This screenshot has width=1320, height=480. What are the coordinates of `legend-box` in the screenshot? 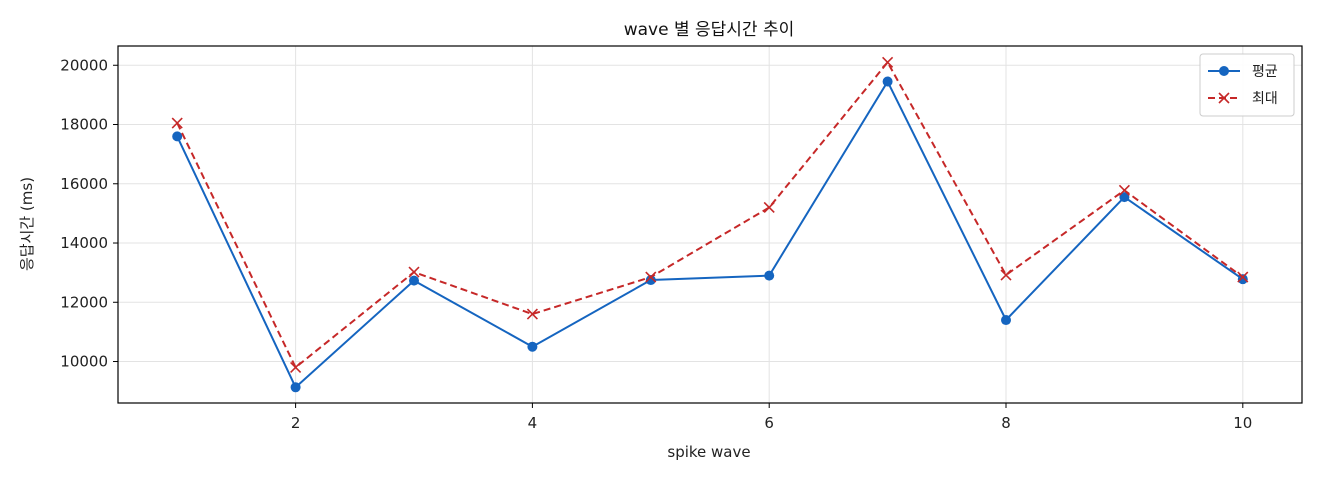 It's located at (1247, 85).